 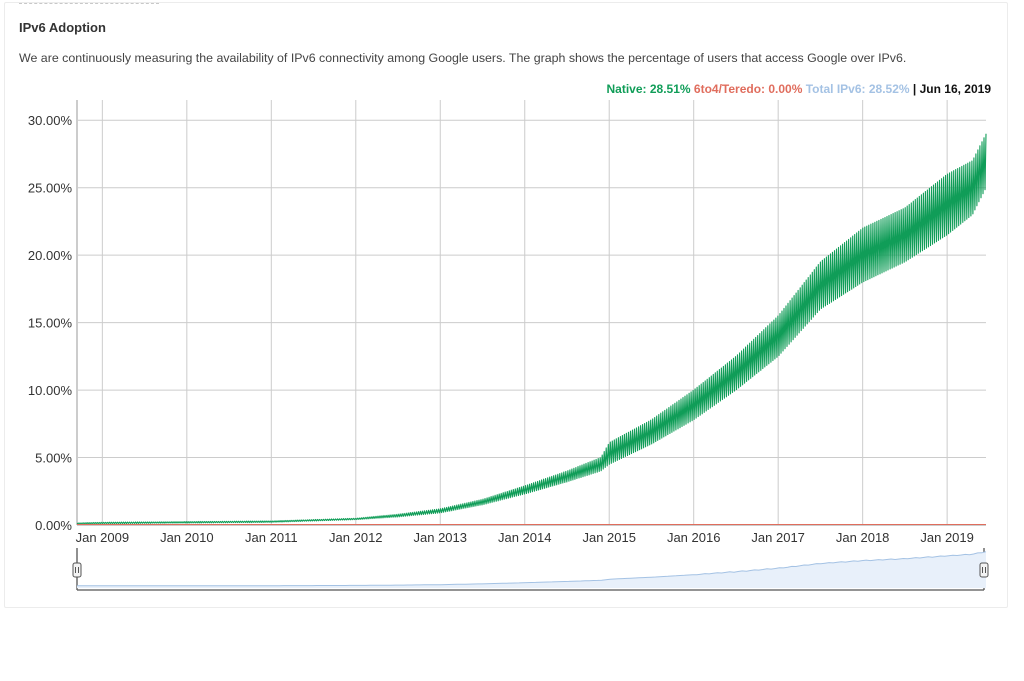 I want to click on x-tick-label: Jan 2011, so click(x=271, y=537).